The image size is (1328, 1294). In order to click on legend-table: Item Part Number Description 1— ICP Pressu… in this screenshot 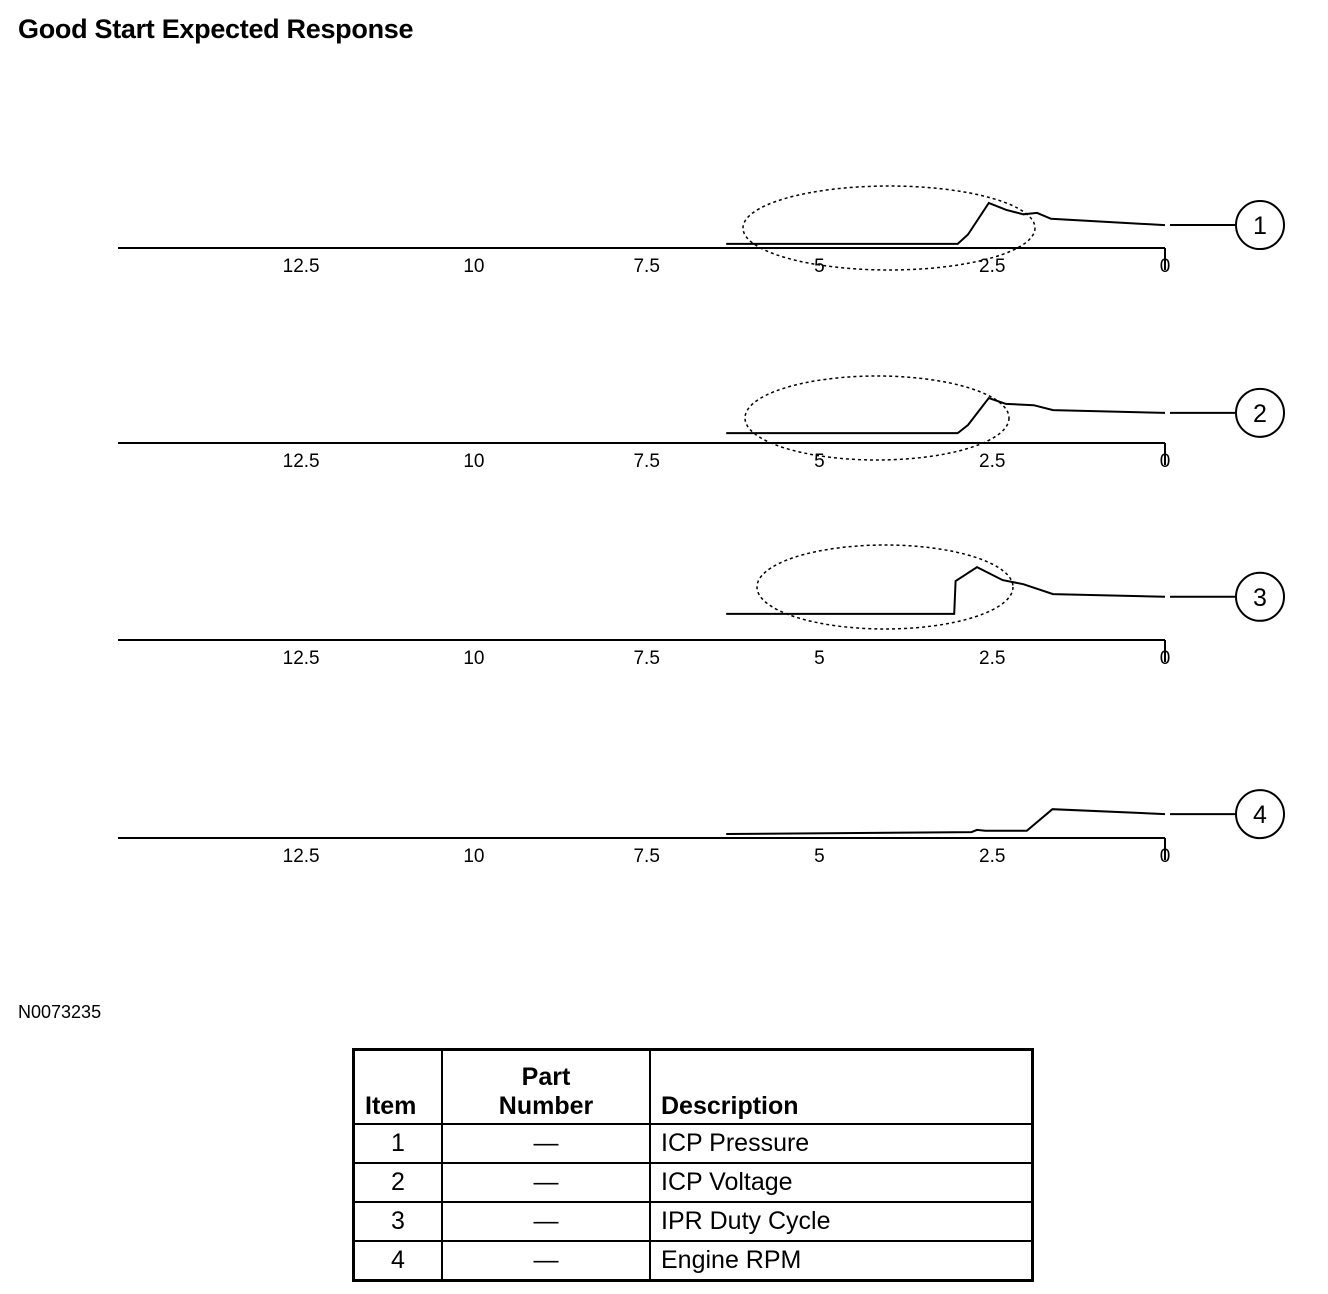, I will do `click(693, 1165)`.